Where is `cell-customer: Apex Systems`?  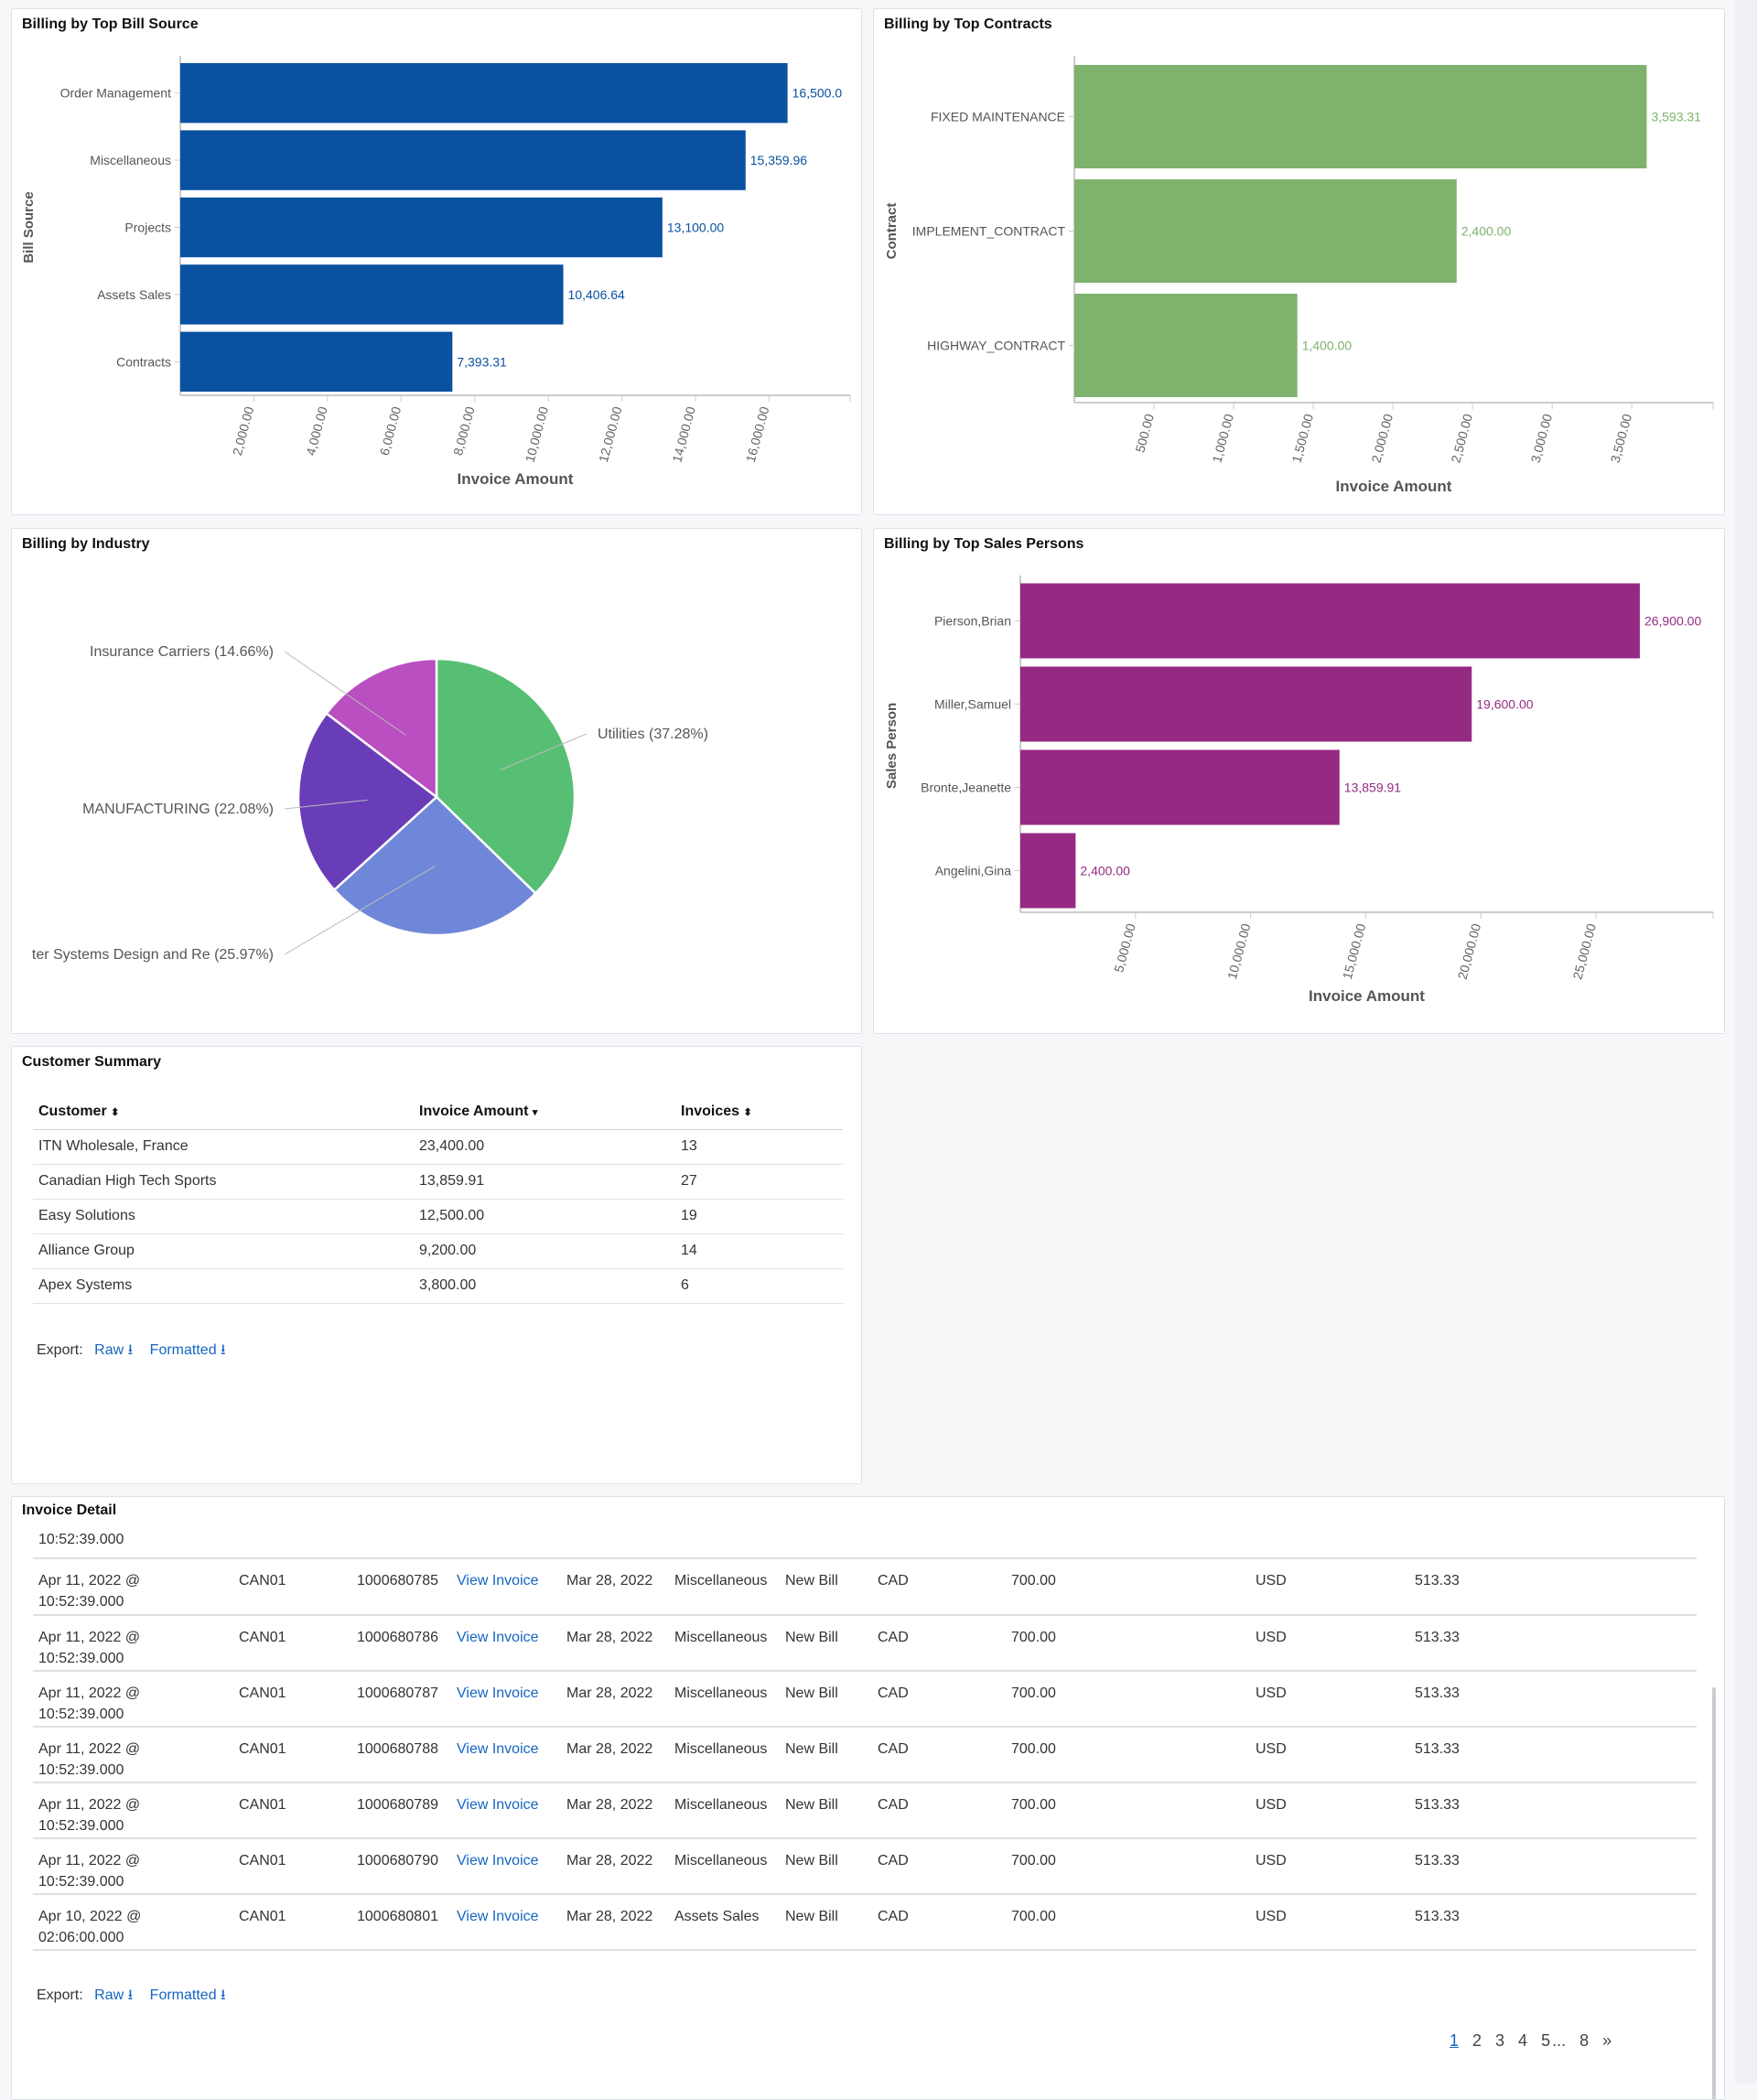
cell-customer: Apex Systems is located at coordinates (226, 1286).